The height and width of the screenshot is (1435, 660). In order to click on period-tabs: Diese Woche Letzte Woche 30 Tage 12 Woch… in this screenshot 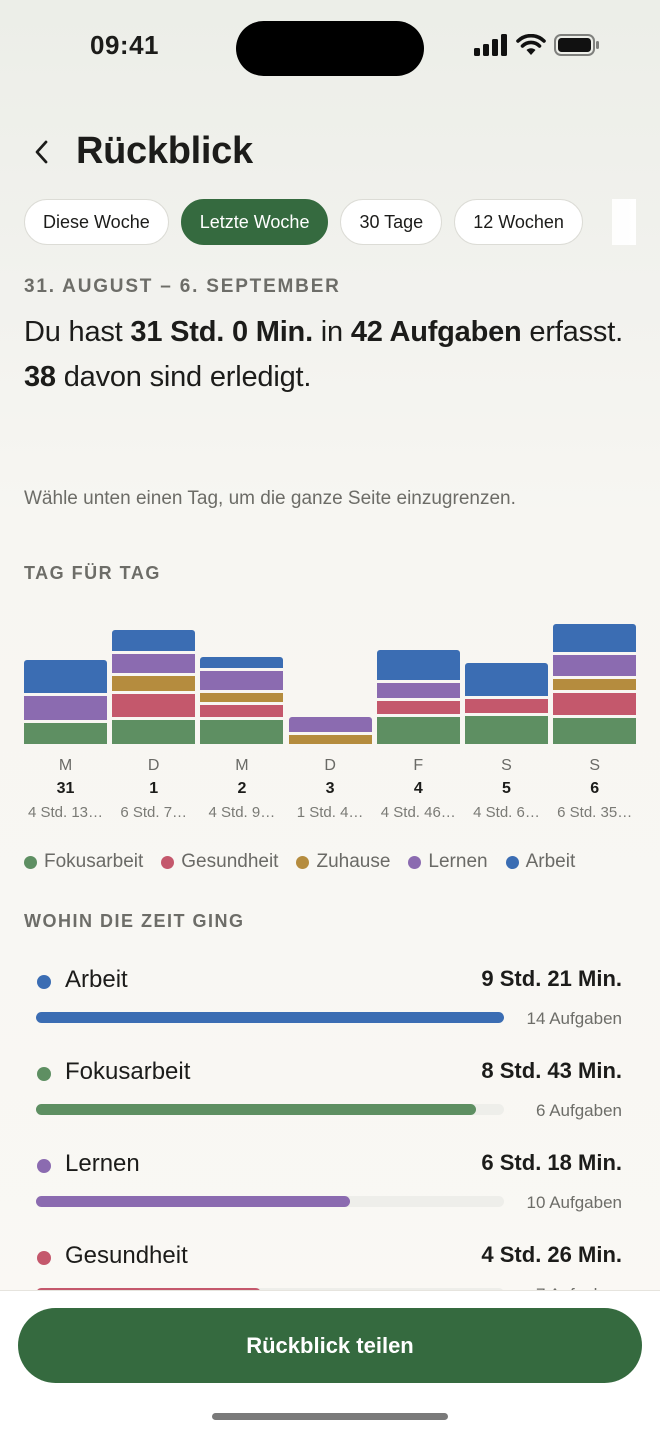, I will do `click(303, 222)`.